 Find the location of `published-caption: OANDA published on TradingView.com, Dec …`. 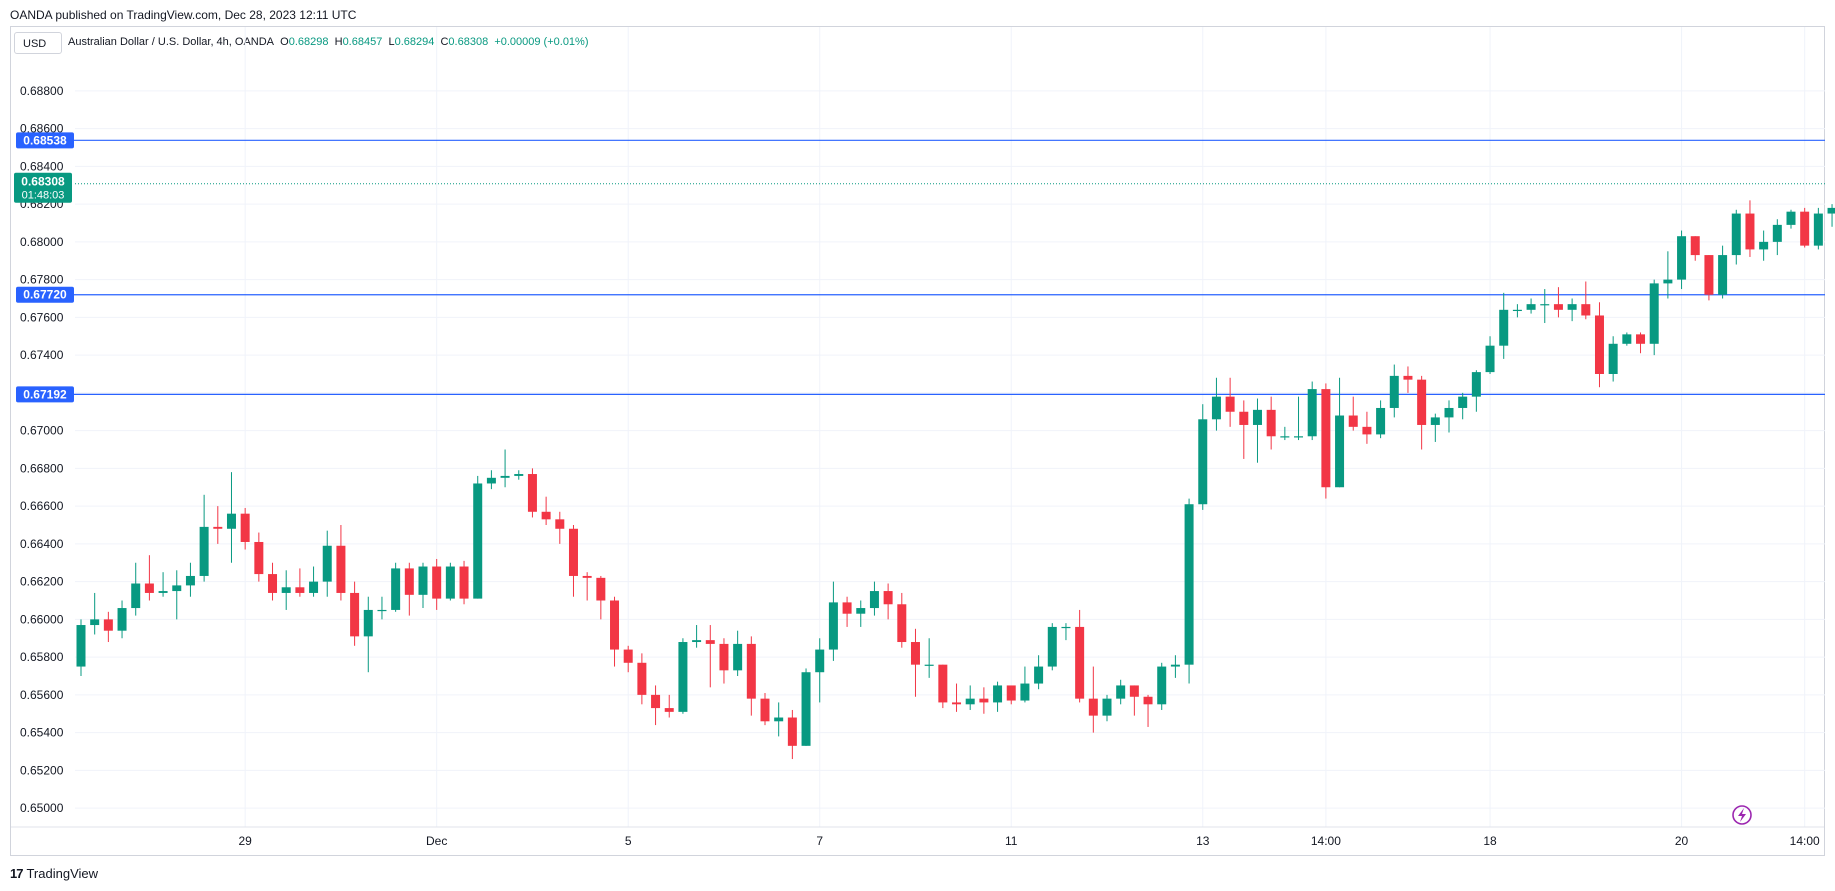

published-caption: OANDA published on TradingView.com, Dec … is located at coordinates (183, 15).